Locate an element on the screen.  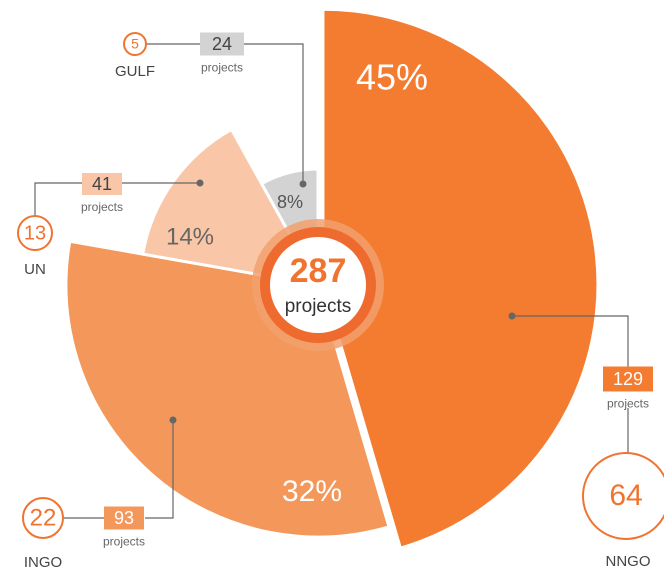
project-count: 41 is located at coordinates (102, 184).